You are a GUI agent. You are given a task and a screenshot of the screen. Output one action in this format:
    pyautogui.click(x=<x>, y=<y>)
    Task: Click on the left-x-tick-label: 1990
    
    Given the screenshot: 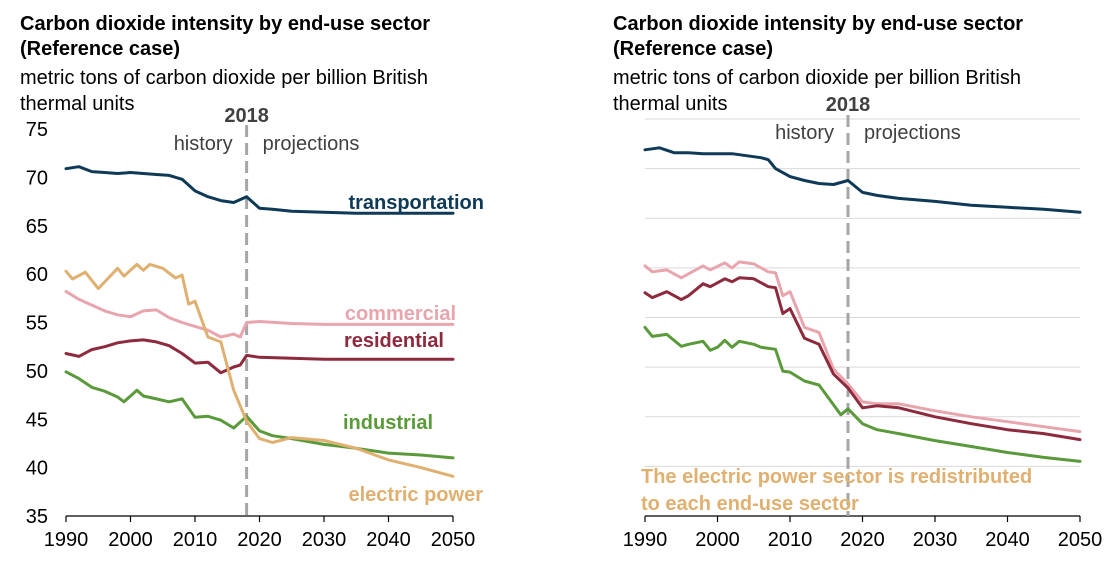 What is the action you would take?
    pyautogui.click(x=66, y=540)
    